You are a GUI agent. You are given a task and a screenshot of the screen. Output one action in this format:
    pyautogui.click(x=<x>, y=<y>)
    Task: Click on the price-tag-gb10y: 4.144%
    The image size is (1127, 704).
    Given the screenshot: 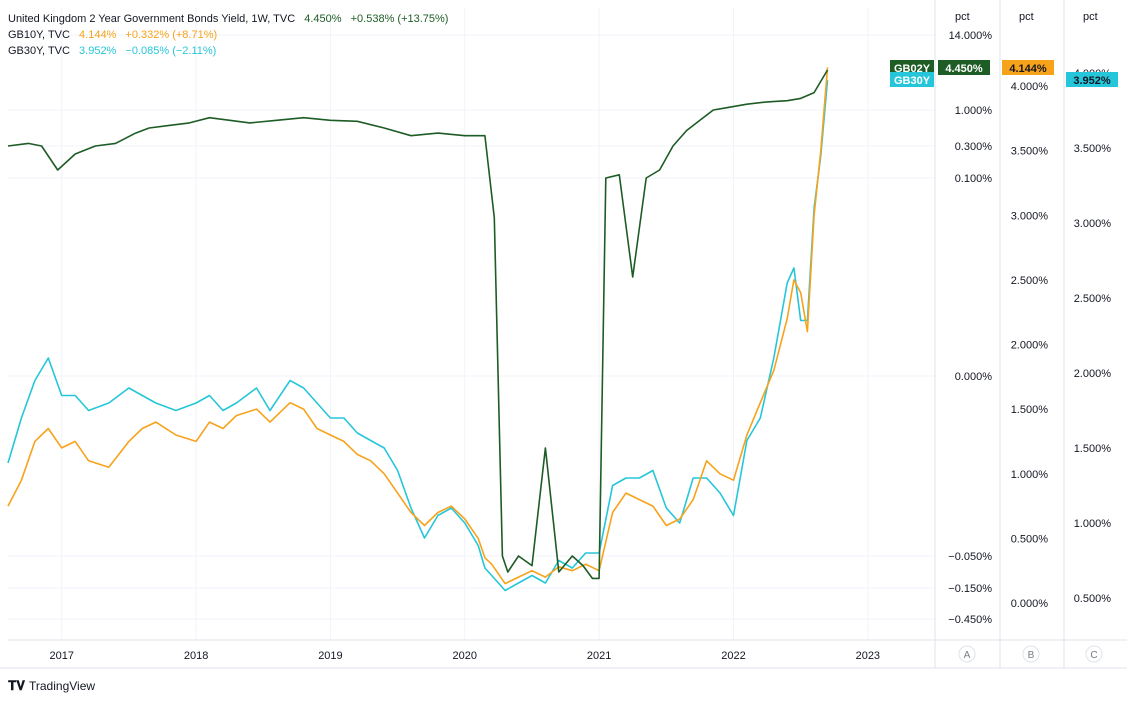 What is the action you would take?
    pyautogui.click(x=1028, y=69)
    